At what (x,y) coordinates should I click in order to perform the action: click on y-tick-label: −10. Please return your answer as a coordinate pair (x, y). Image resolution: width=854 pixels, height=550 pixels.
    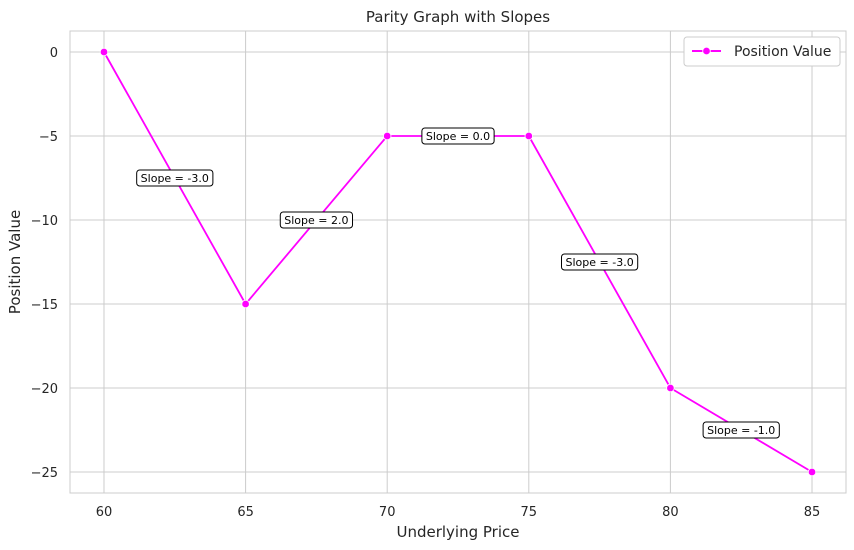
    Looking at the image, I should click on (44, 221).